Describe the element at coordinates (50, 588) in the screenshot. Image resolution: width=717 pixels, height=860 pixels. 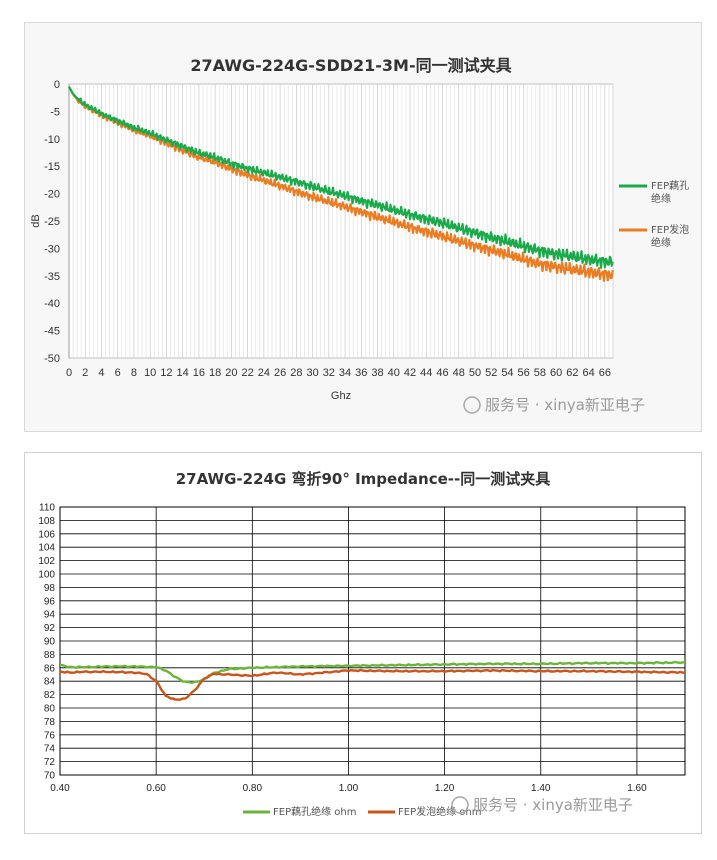
I see `y-tick-label: 98` at that location.